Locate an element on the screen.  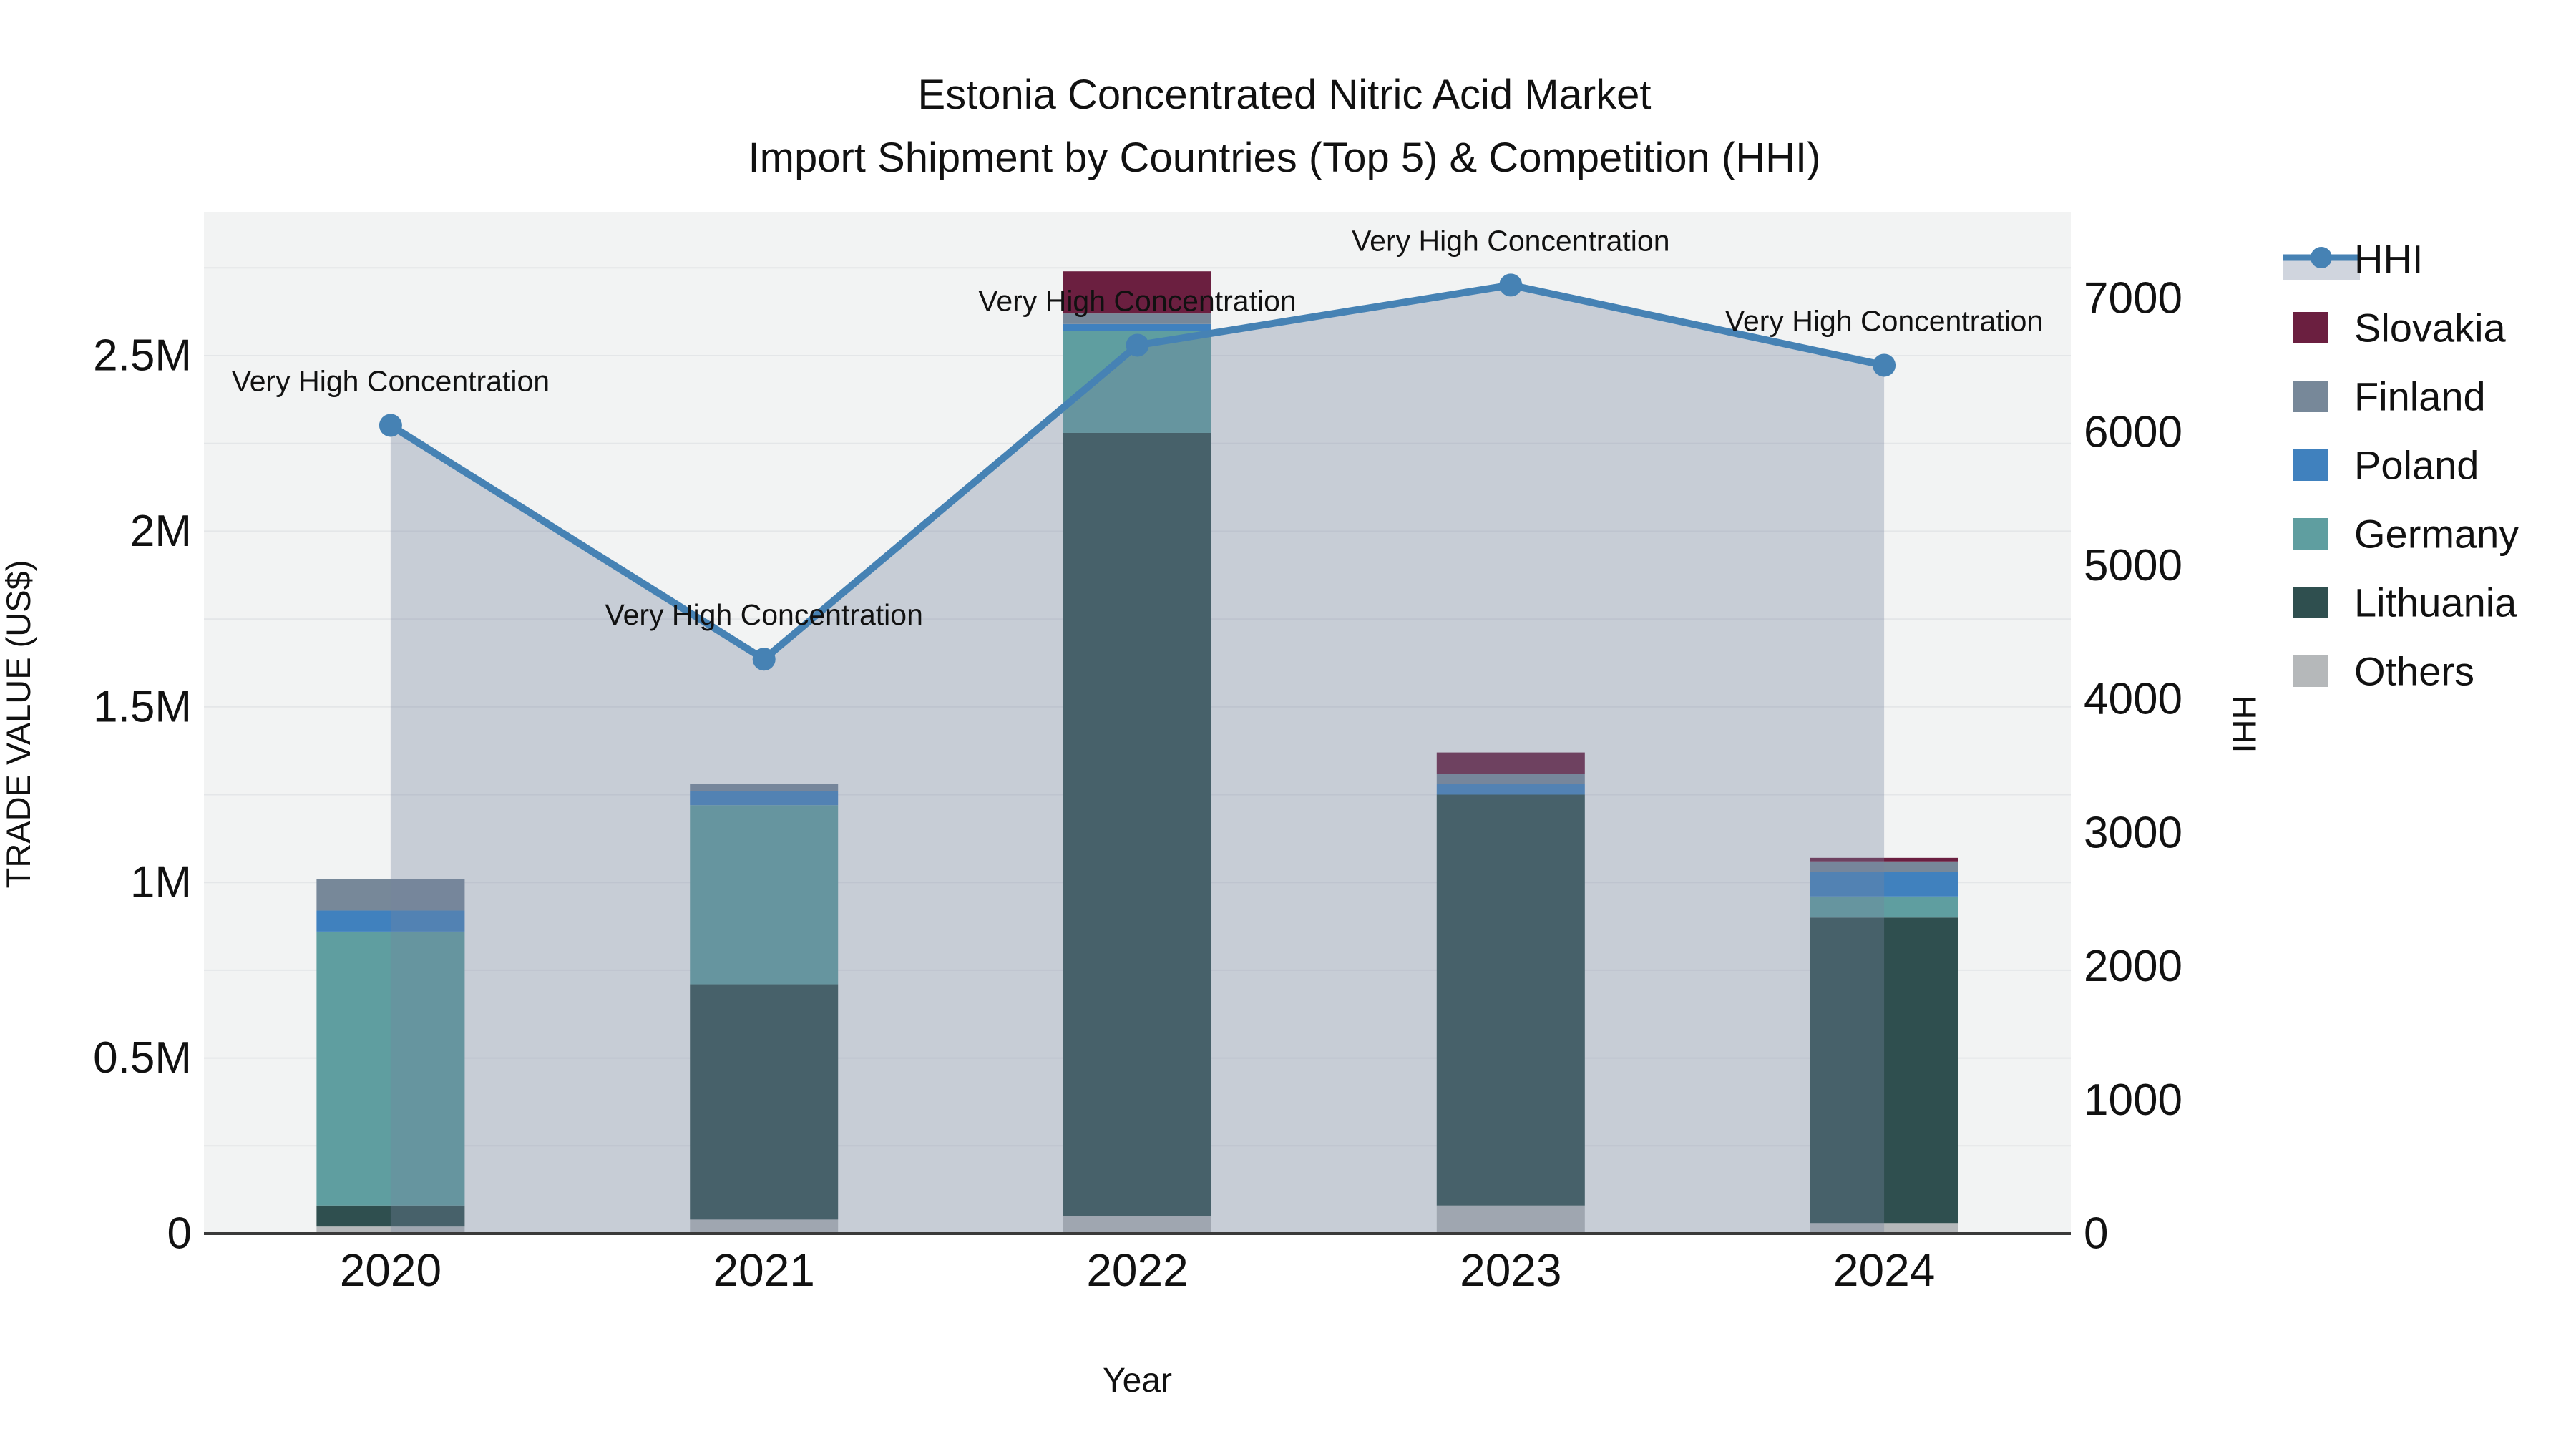
ytick-right-2000: 2000 is located at coordinates (2133, 966).